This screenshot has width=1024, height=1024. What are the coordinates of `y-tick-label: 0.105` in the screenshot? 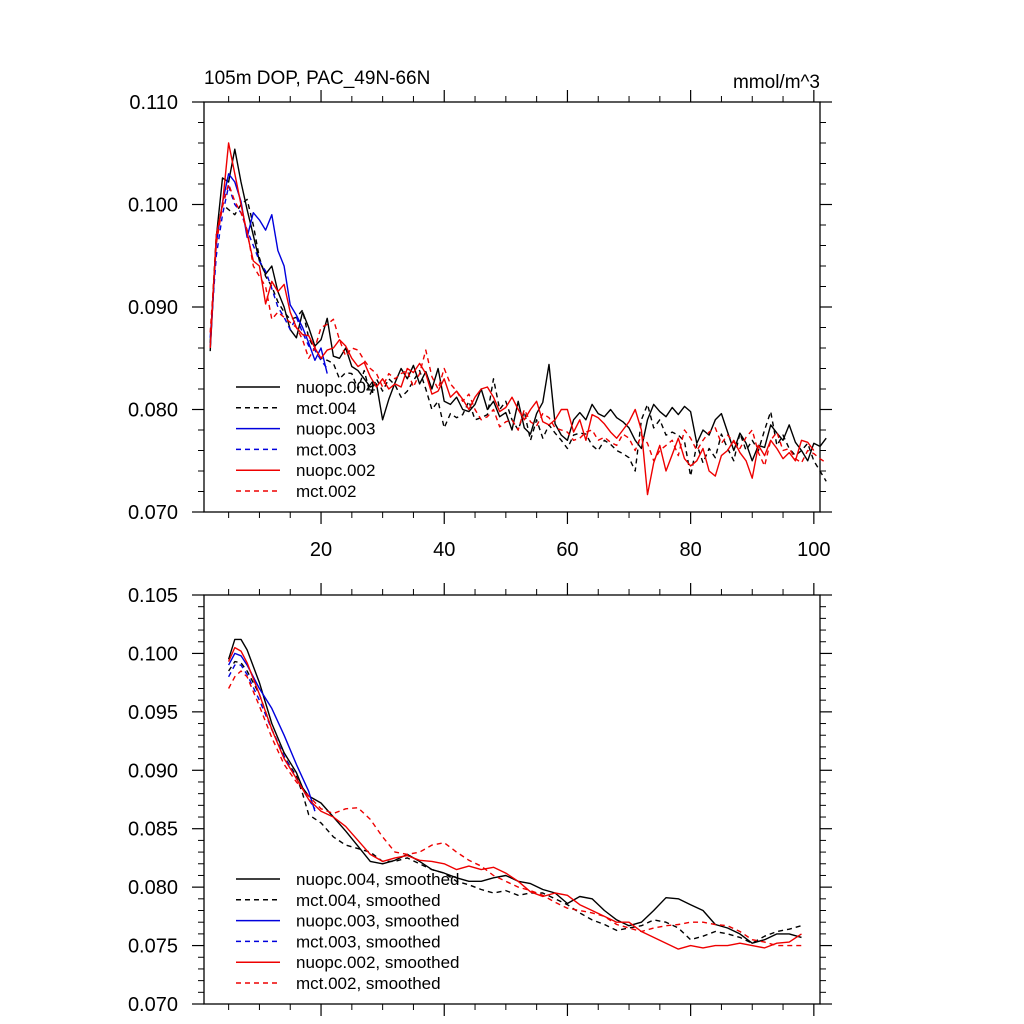 It's located at (153, 596).